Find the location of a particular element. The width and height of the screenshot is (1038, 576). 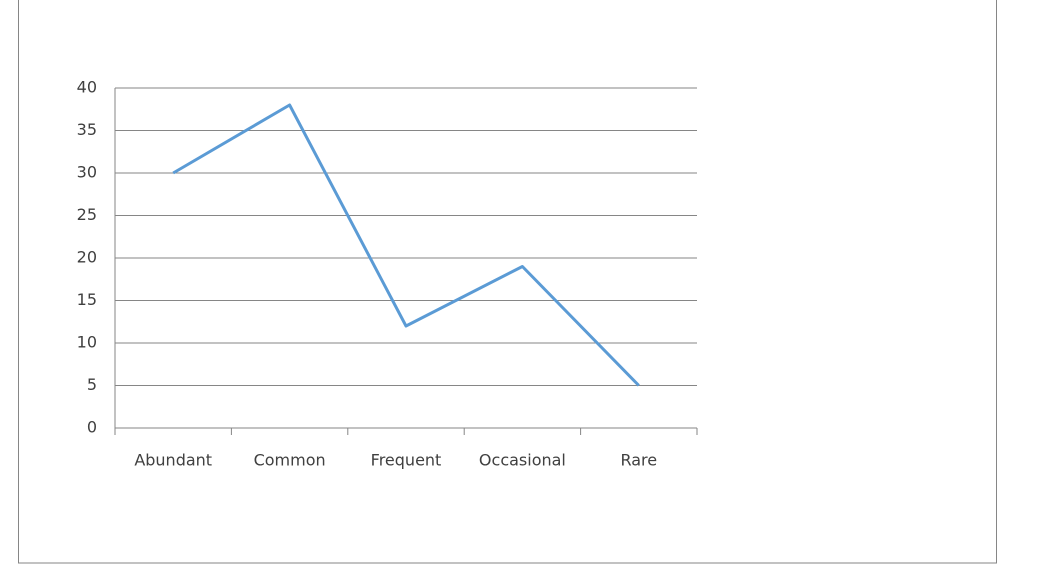

y-tick-label: 25 is located at coordinates (87, 214).